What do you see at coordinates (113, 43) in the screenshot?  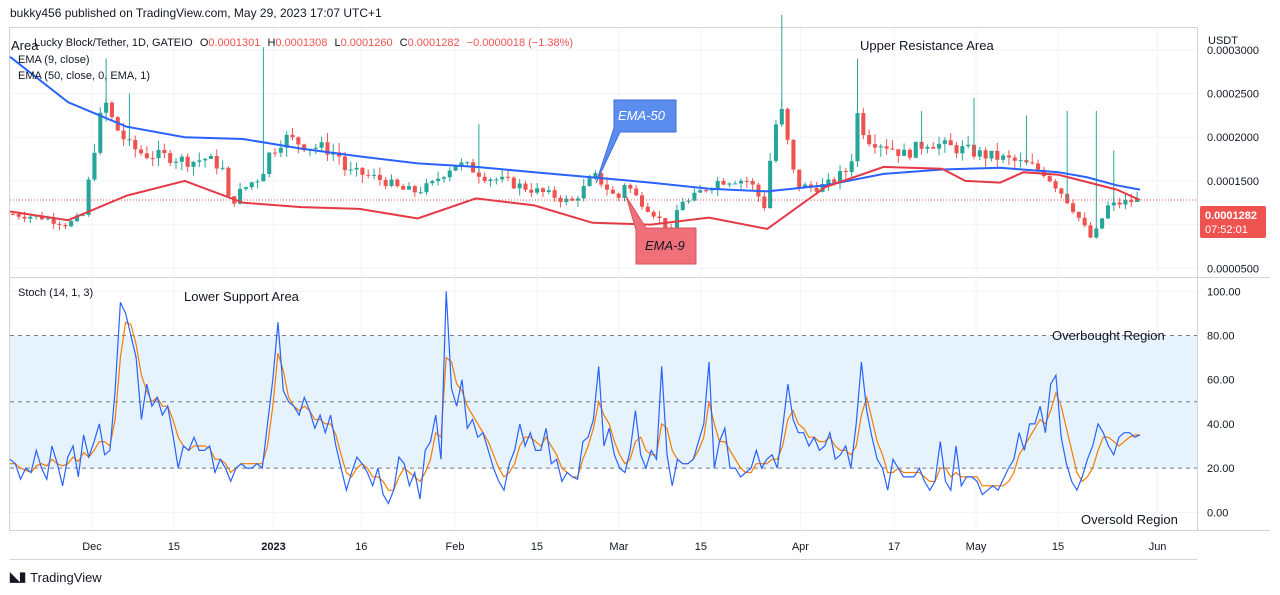 I see `symbol-name: Lucky Block/Tether, 1D, GATEIO` at bounding box center [113, 43].